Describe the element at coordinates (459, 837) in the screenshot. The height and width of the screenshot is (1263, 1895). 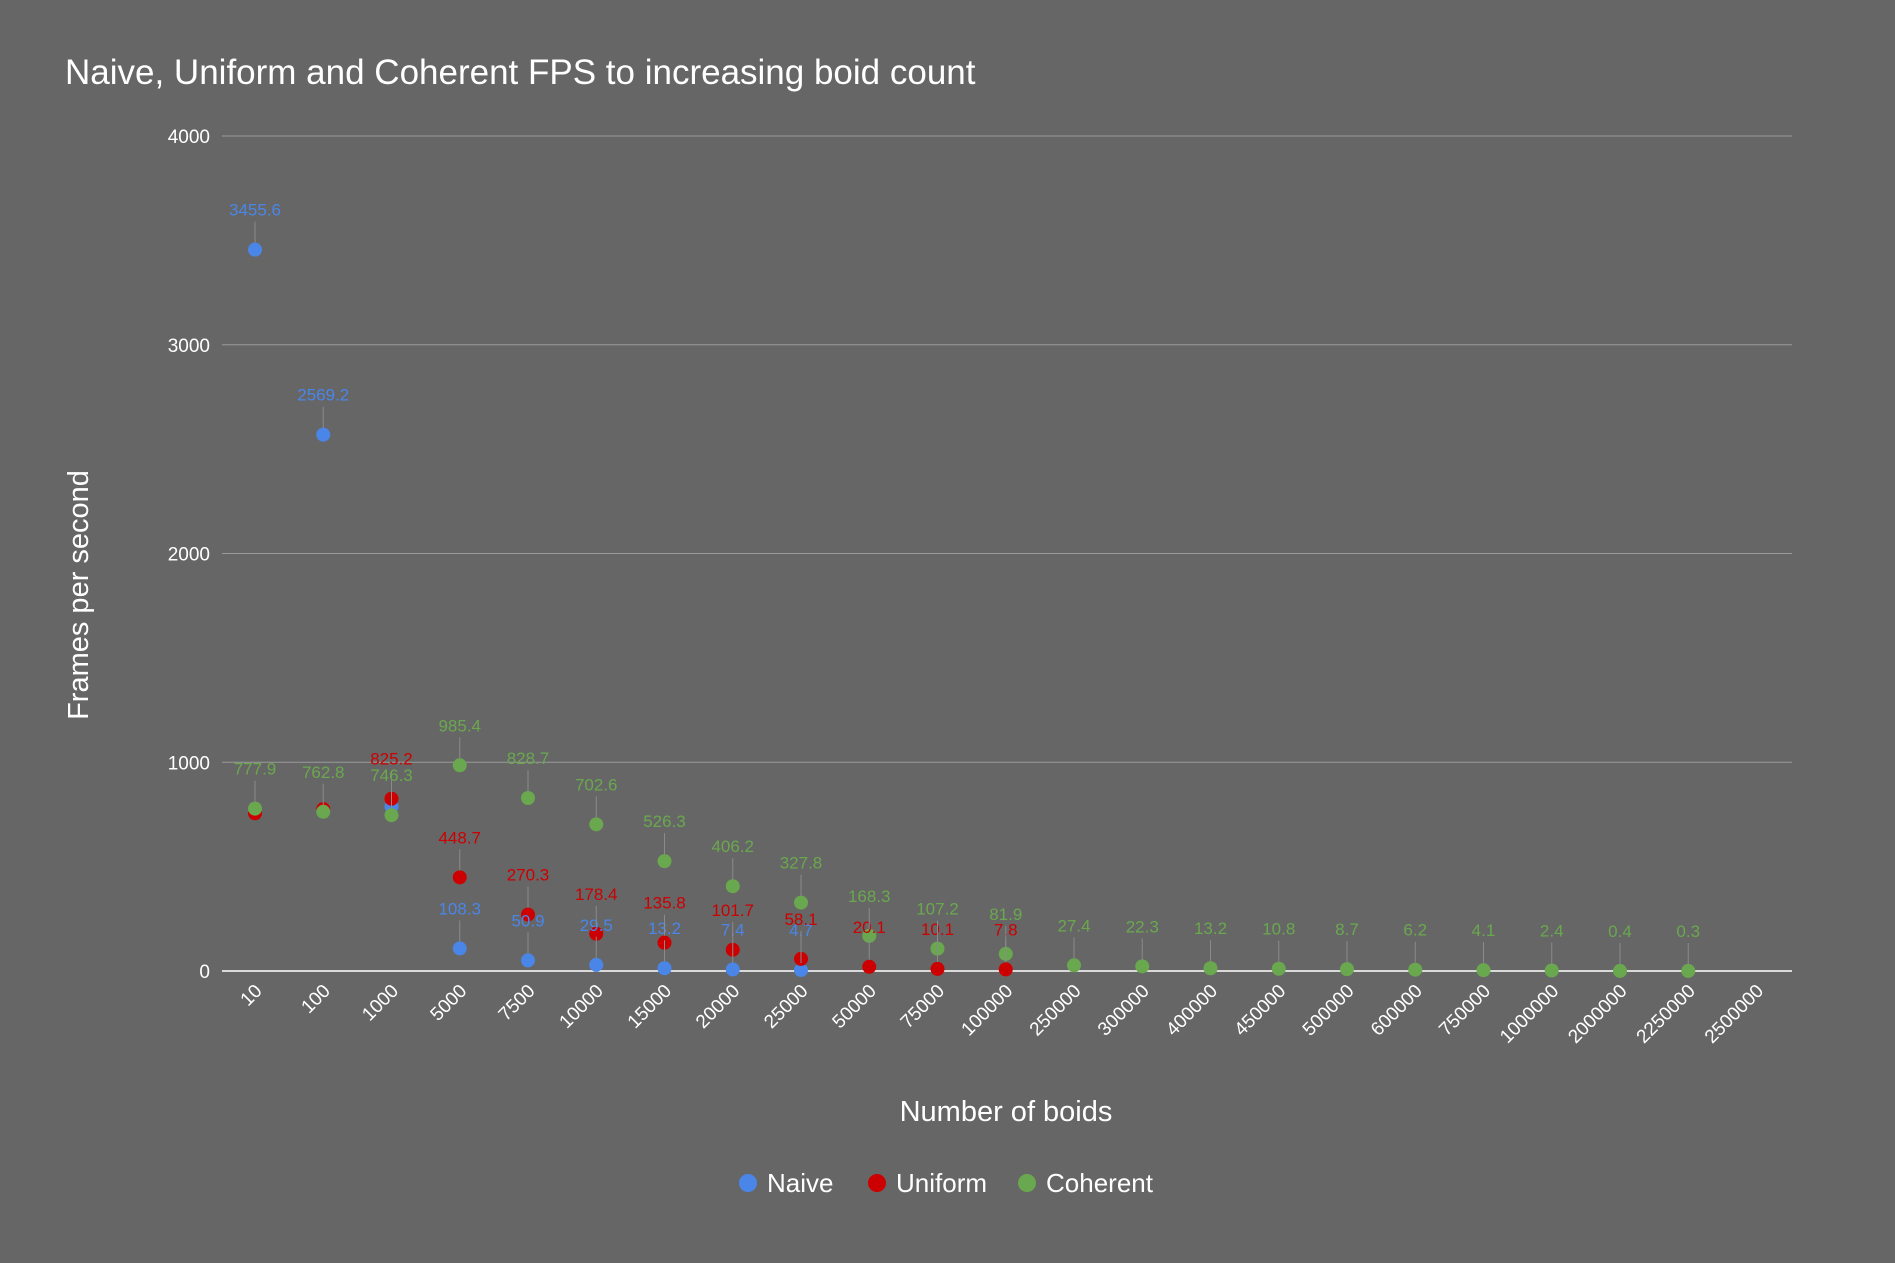
I see `data-label: 448.7` at that location.